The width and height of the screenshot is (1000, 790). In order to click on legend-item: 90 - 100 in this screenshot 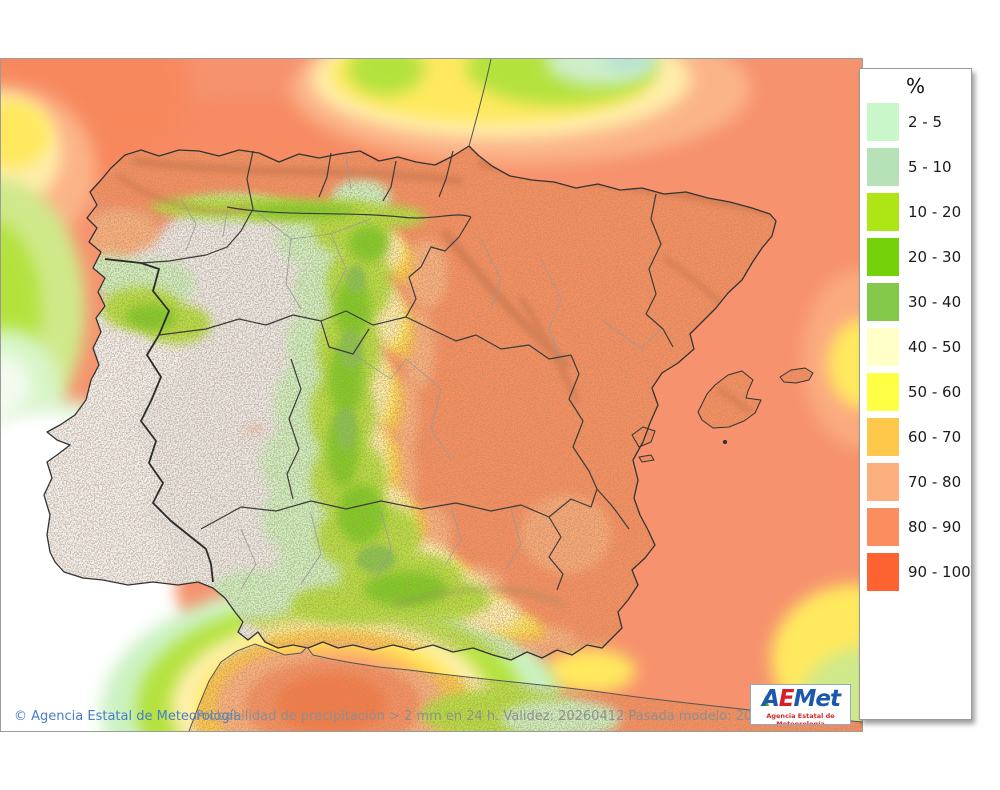, I will do `click(915, 571)`.